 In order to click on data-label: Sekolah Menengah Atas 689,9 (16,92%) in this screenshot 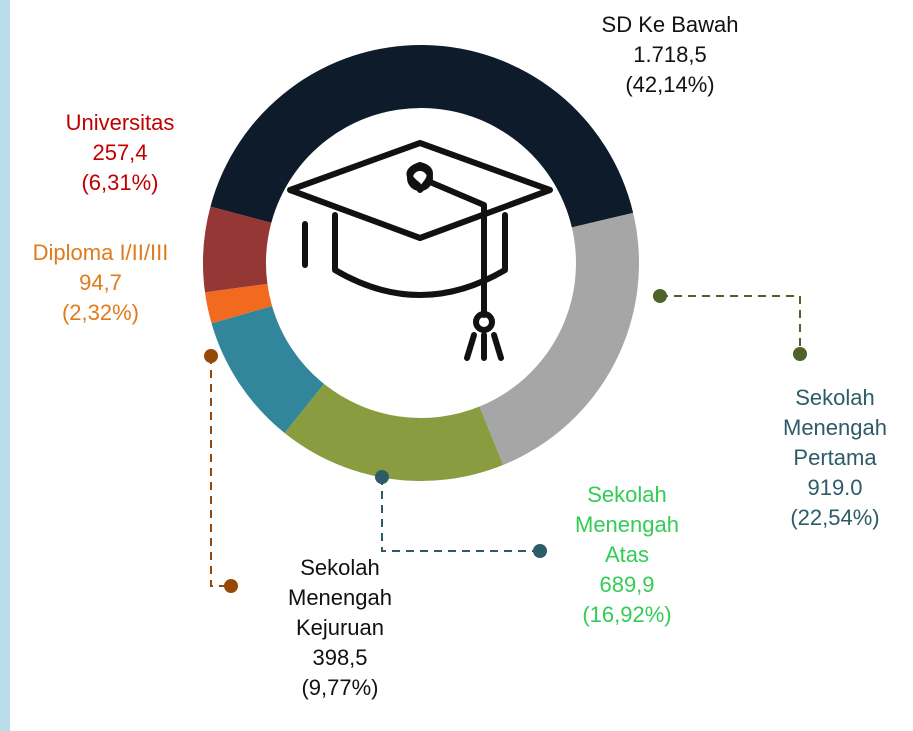, I will do `click(627, 555)`.